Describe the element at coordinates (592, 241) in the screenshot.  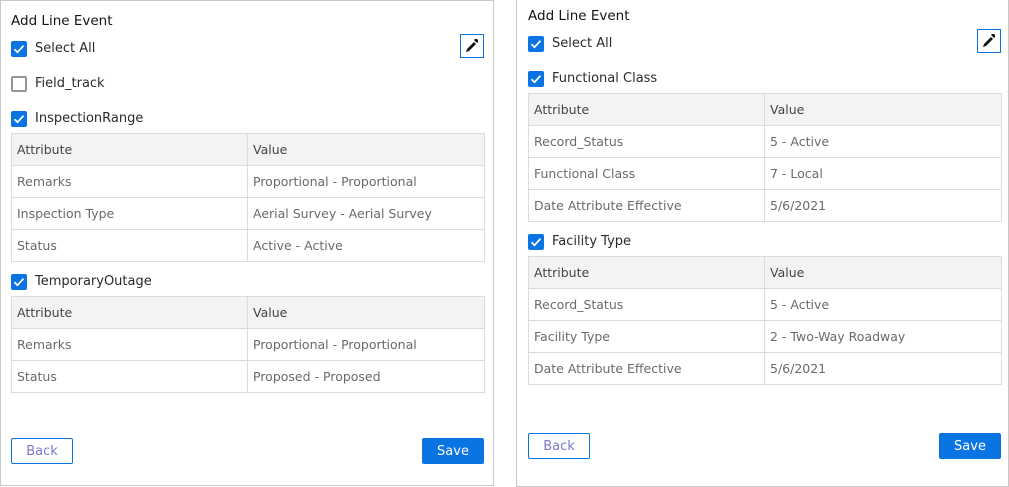
I see `group-label: Facility Type` at that location.